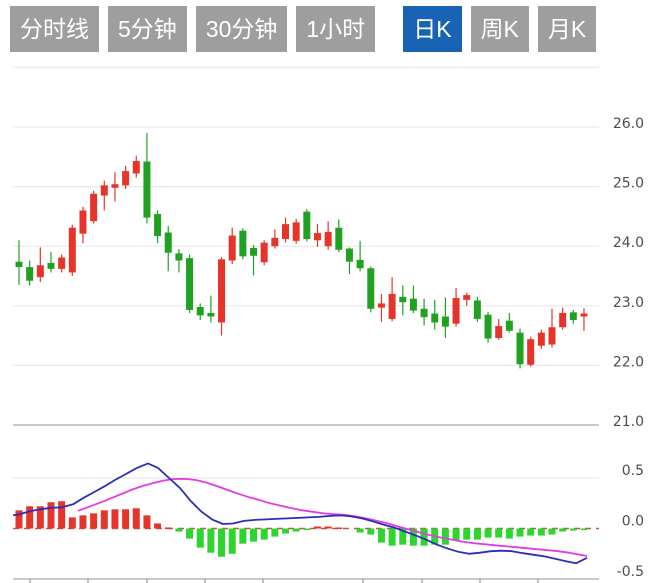 The width and height of the screenshot is (648, 583). What do you see at coordinates (567, 29) in the screenshot?
I see `tab-monthly-k: 月K` at bounding box center [567, 29].